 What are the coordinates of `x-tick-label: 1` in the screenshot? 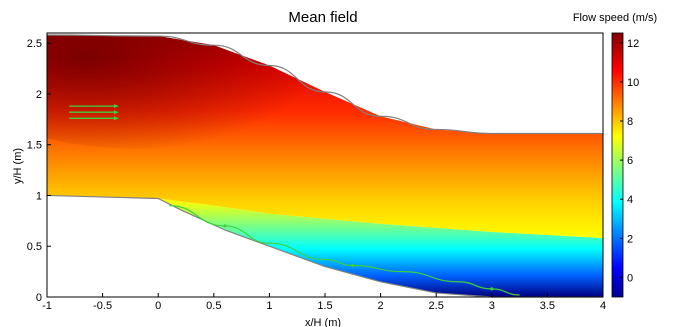 It's located at (269, 306).